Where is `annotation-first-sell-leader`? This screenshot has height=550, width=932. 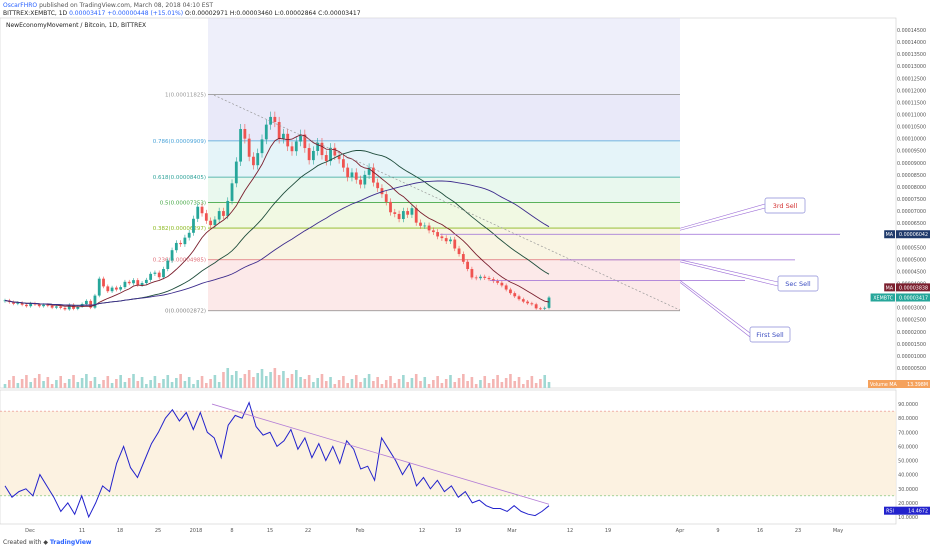 annotation-first-sell-leader is located at coordinates (715, 310).